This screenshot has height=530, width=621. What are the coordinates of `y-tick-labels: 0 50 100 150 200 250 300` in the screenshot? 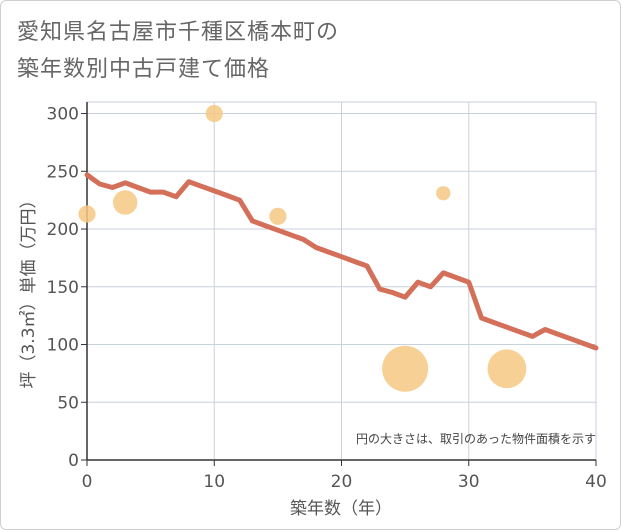 It's located at (67, 288).